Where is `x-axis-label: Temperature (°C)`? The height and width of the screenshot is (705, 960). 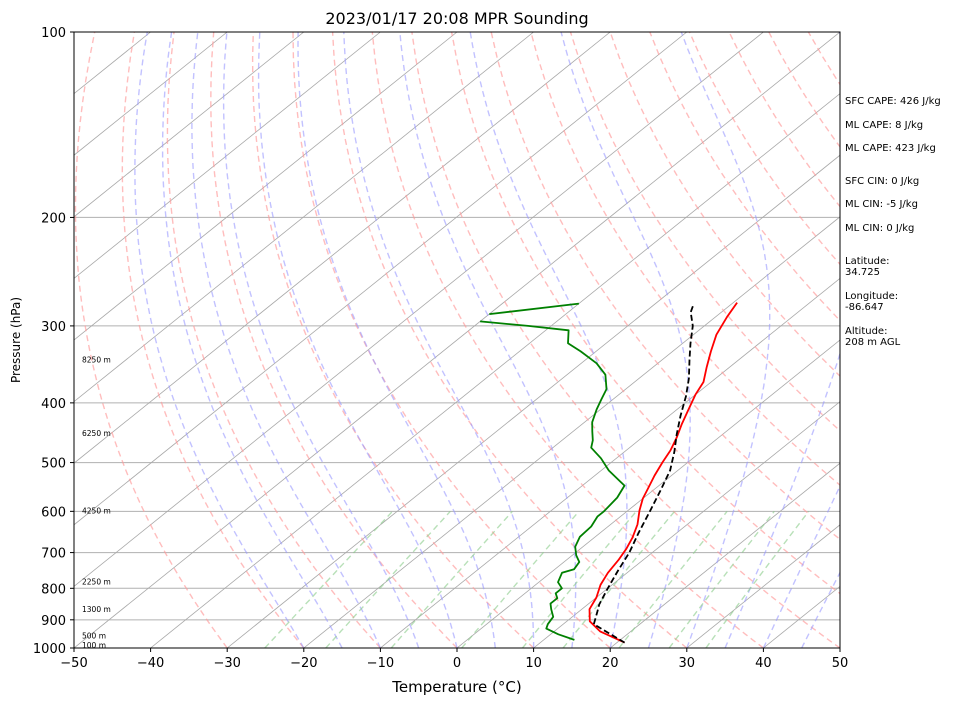 x-axis-label: Temperature (°C) is located at coordinates (456, 687).